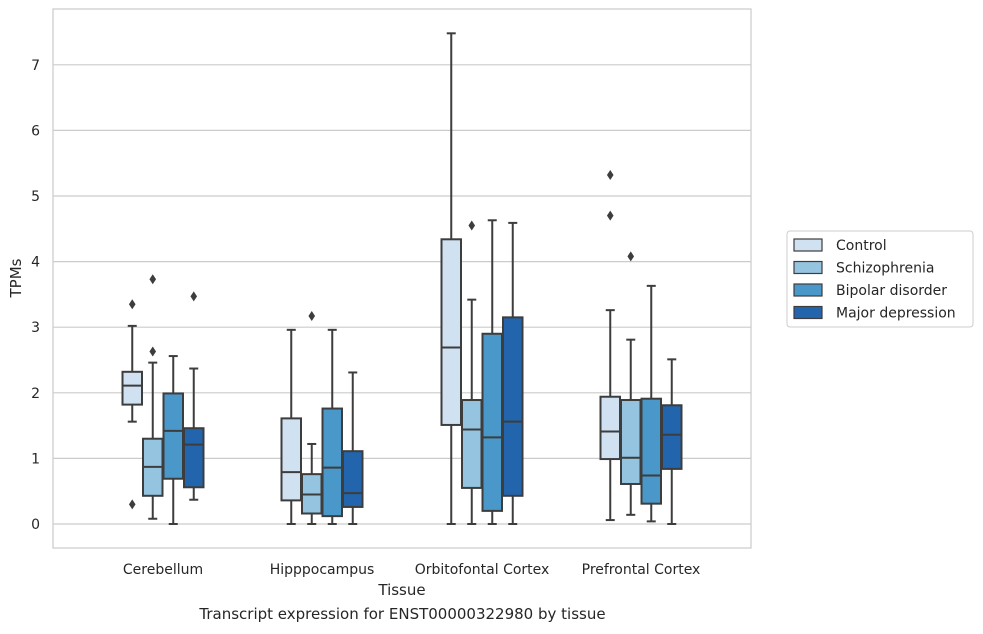  Describe the element at coordinates (163, 570) in the screenshot. I see `x-tick-label: Cerebellum` at that location.